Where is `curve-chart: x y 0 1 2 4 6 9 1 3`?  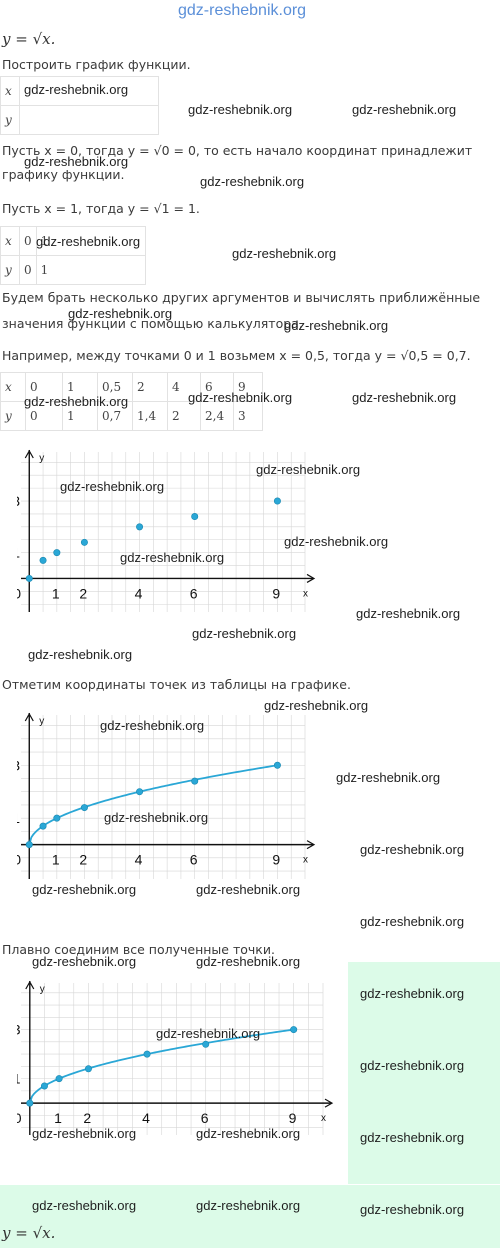 curve-chart: x y 0 1 2 4 6 9 1 3 is located at coordinates (166, 795).